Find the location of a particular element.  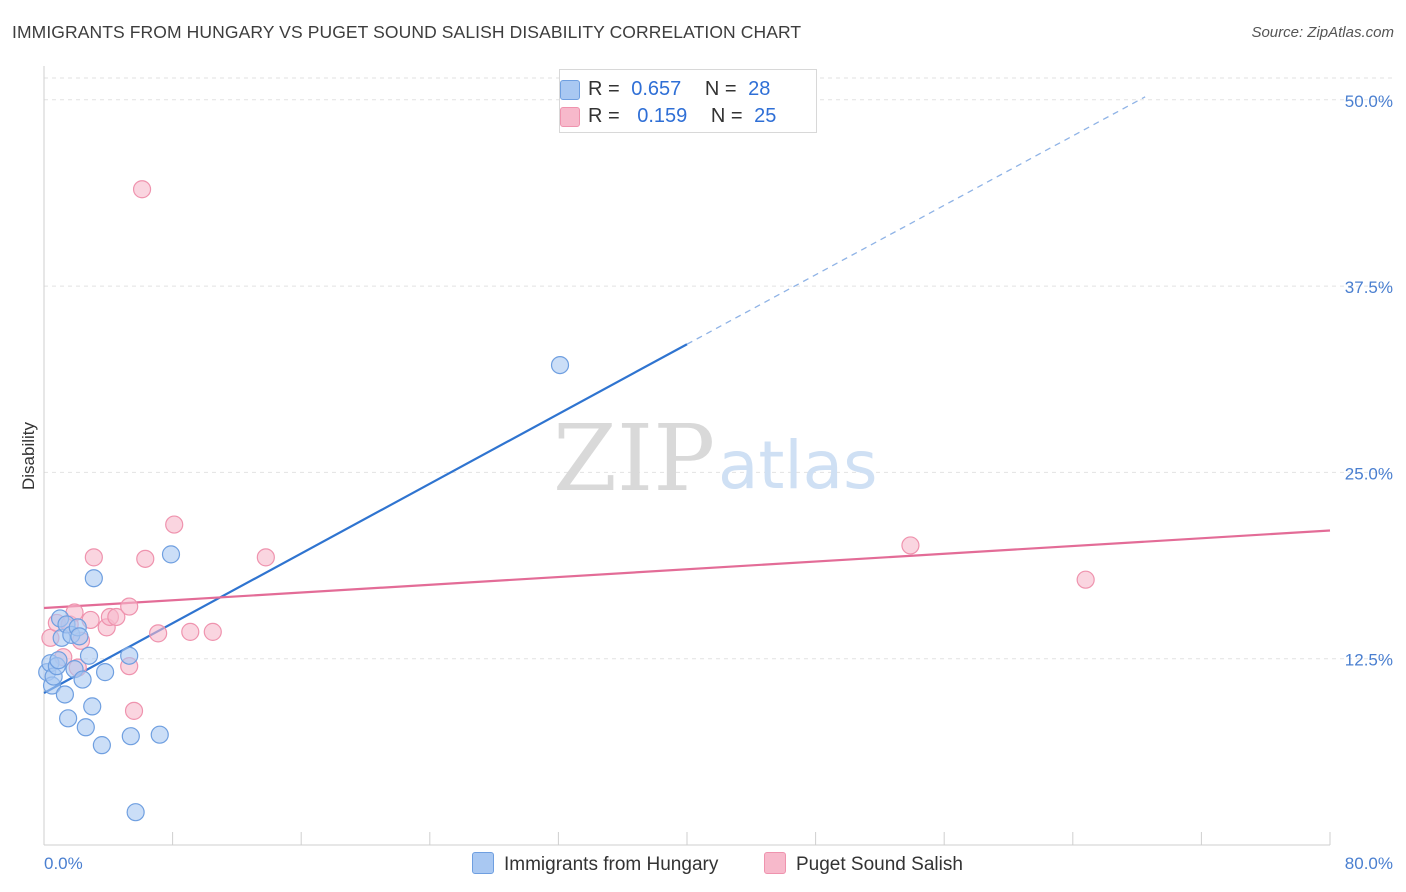

legend-row-hungary: R = 0.657 N = 28 is located at coordinates (665, 90).